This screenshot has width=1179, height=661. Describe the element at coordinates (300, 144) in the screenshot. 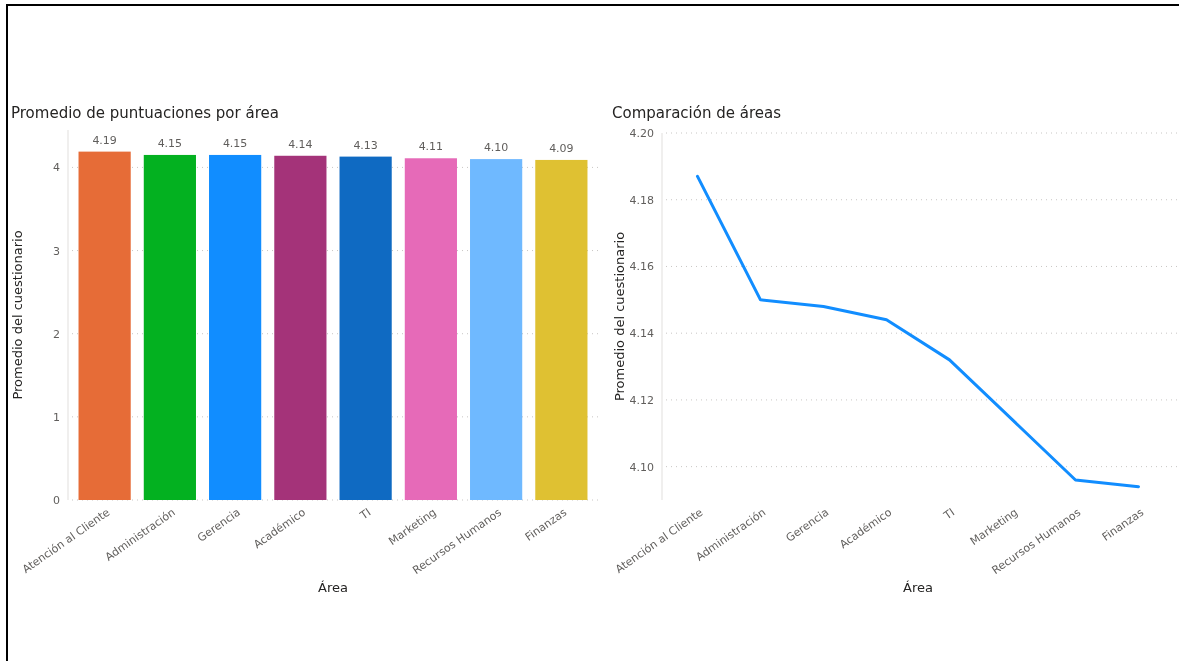

I see `data-label: 4.14` at that location.